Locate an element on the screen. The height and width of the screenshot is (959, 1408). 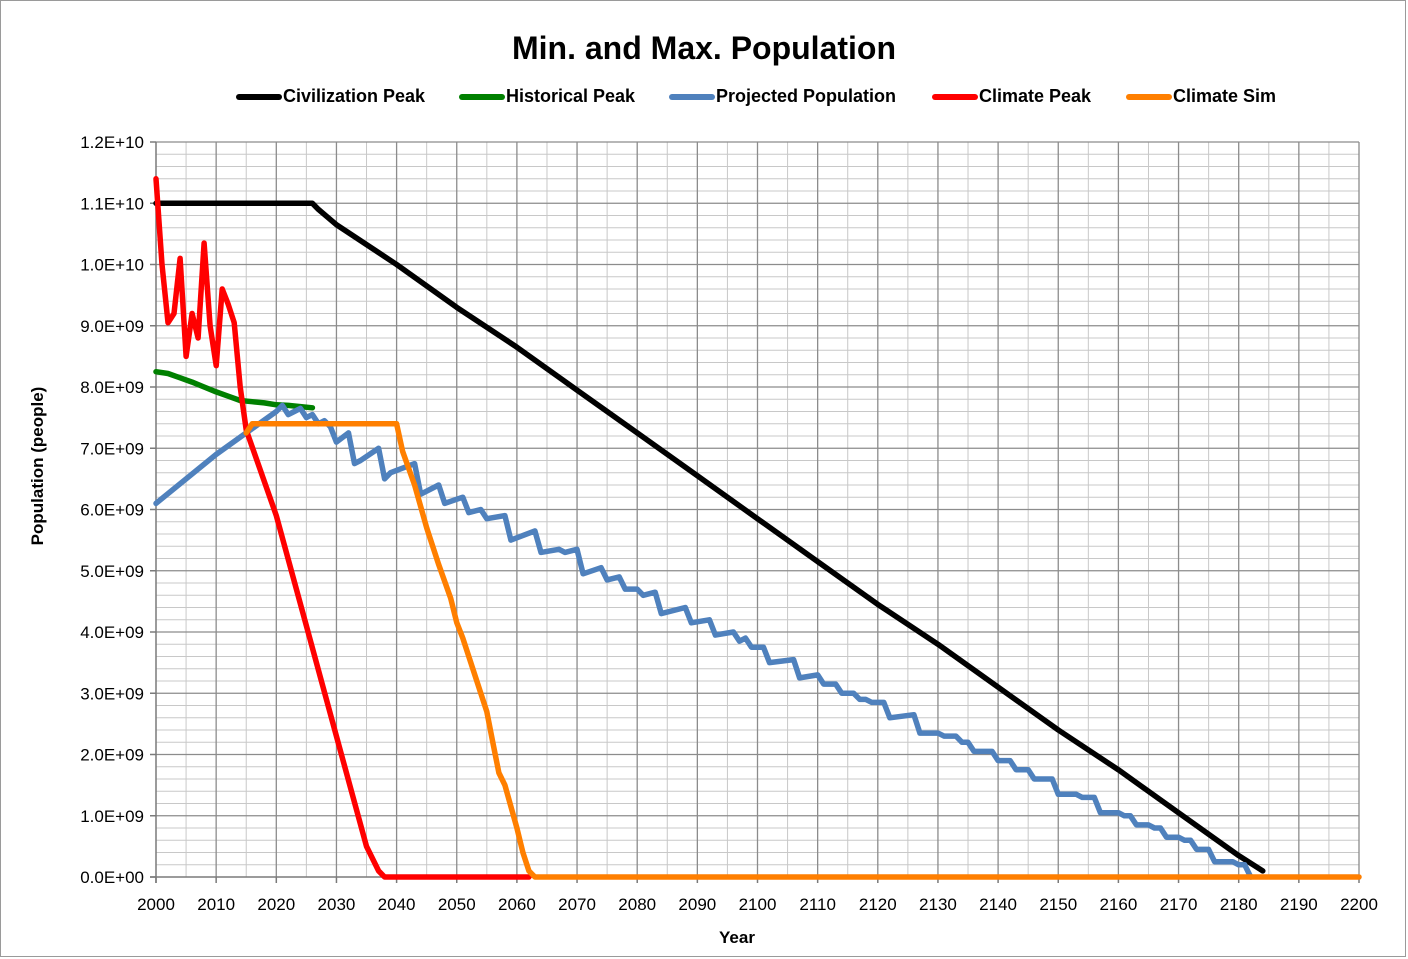
x-tick-label: 2190 is located at coordinates (1299, 904).